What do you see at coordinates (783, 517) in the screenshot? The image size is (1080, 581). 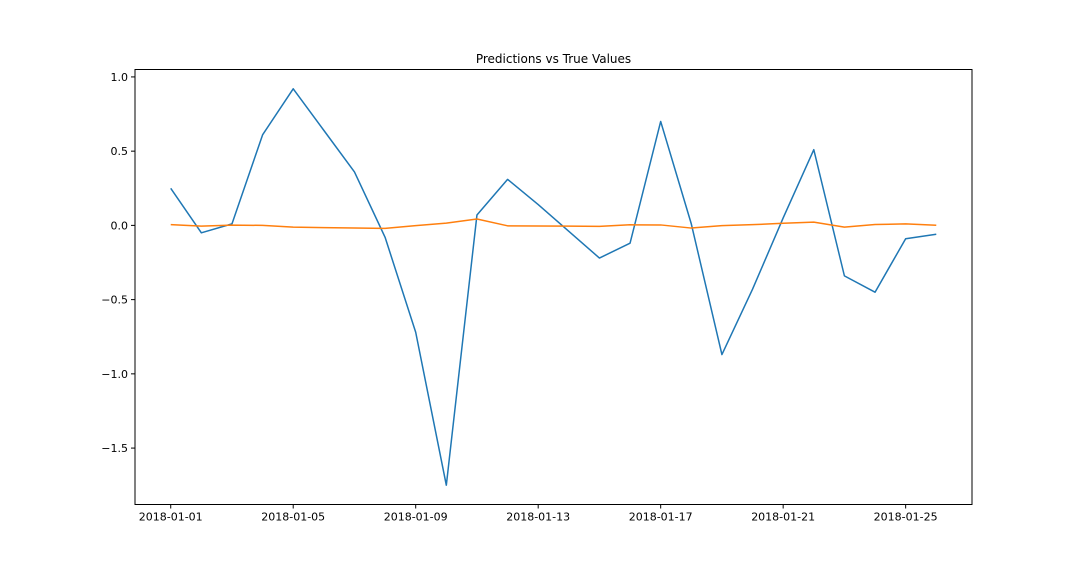 I see `x-tick-label: 2018-01-21` at bounding box center [783, 517].